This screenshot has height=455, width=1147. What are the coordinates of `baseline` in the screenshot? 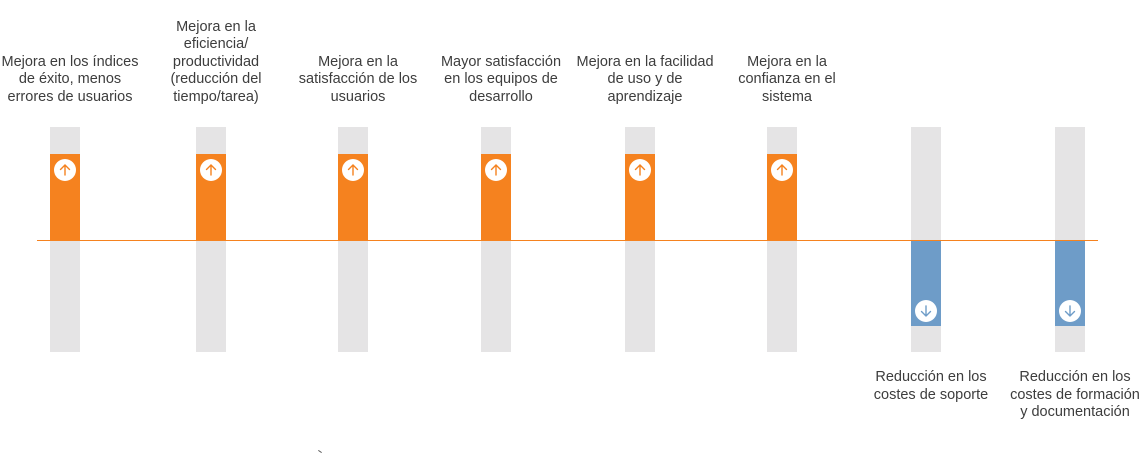 It's located at (567, 240).